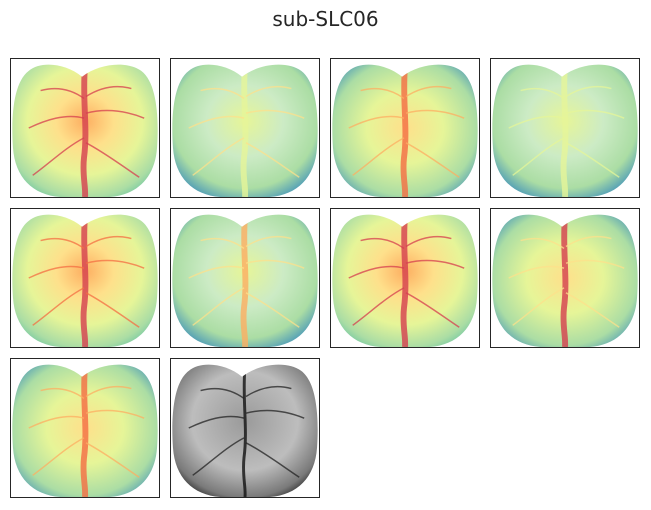 This screenshot has width=651, height=510. Describe the element at coordinates (325, 19) in the screenshot. I see `figure-title: sub-SLC06` at that location.